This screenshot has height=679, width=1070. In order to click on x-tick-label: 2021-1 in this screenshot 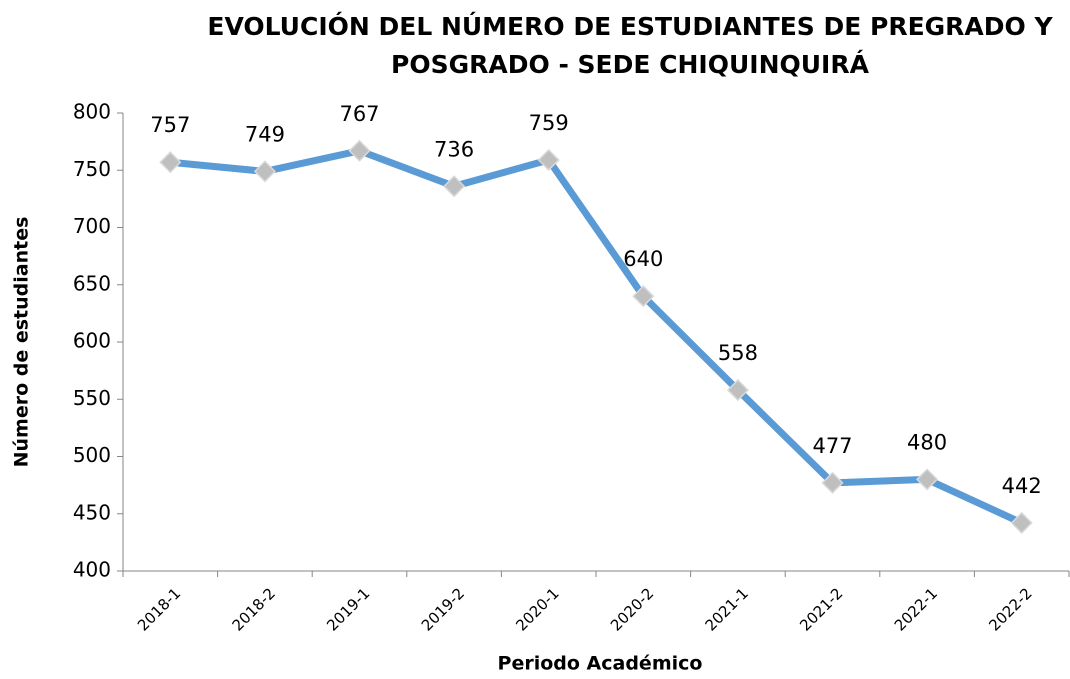, I will do `click(727, 609)`.